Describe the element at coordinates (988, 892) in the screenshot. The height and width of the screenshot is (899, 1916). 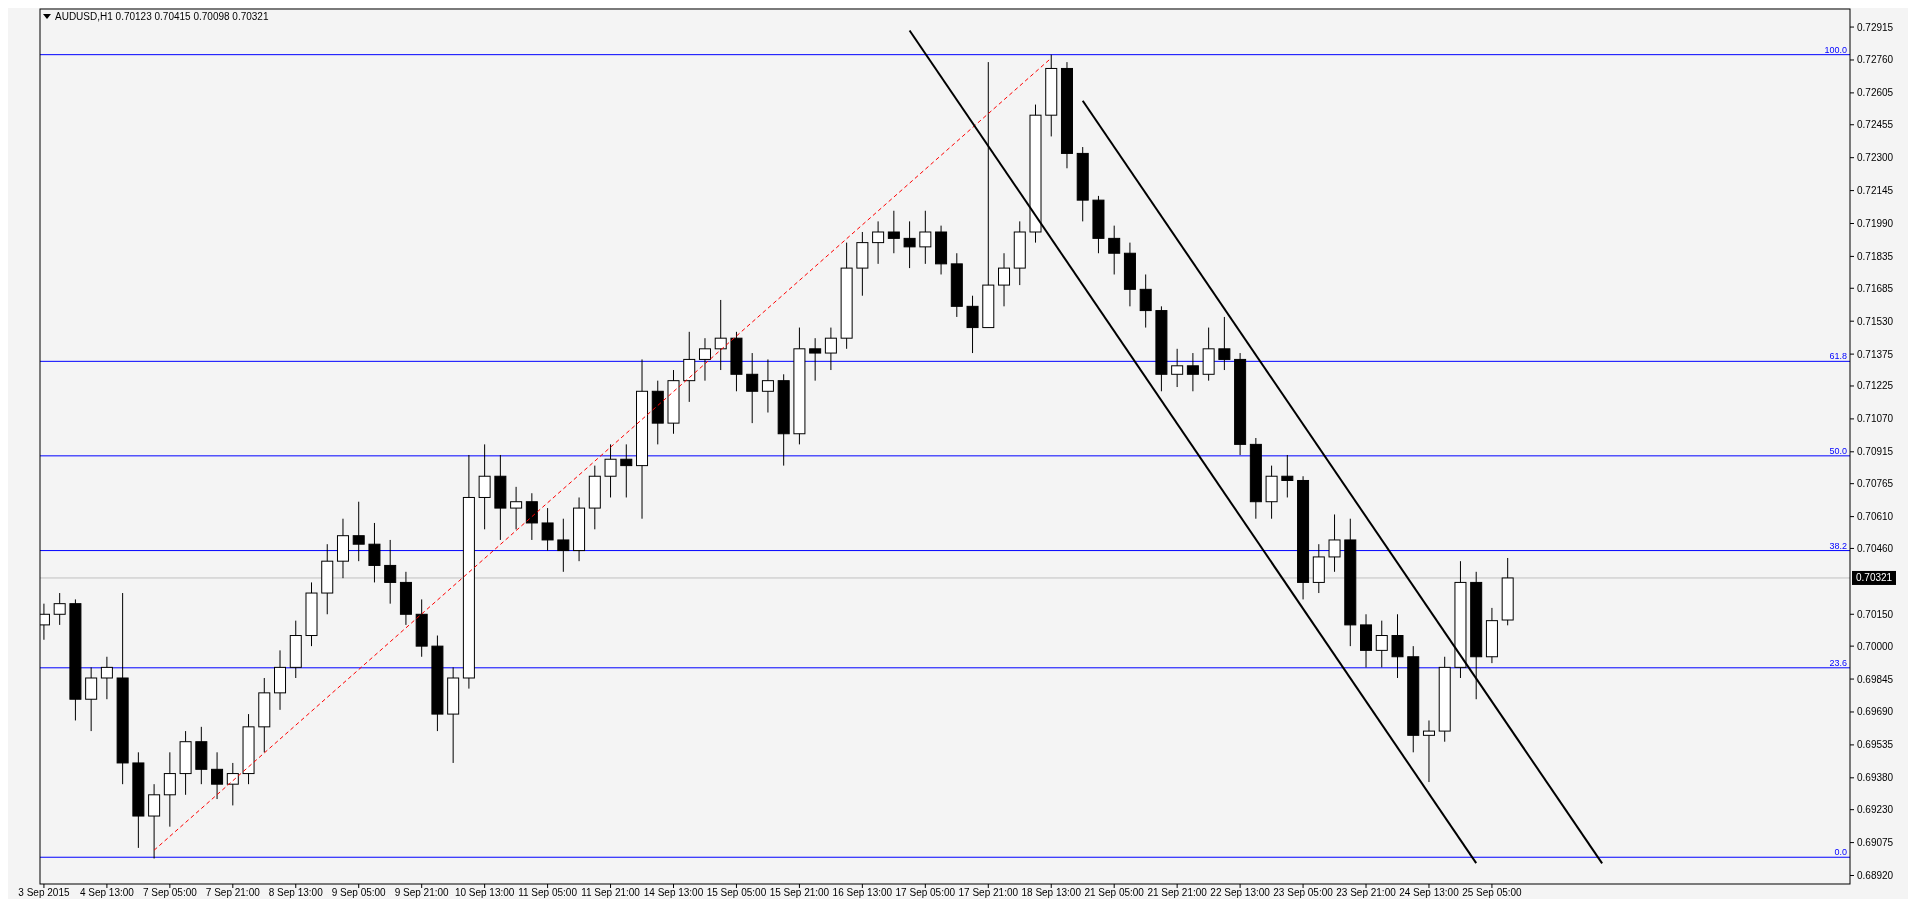
I see `x-tick-label: 17 Sep 21:00` at that location.